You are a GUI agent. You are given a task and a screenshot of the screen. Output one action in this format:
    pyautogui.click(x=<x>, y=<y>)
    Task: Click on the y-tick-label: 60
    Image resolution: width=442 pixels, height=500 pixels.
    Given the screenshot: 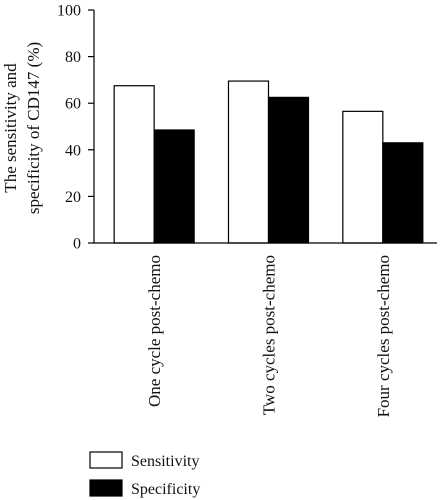 What is the action you would take?
    pyautogui.click(x=73, y=104)
    